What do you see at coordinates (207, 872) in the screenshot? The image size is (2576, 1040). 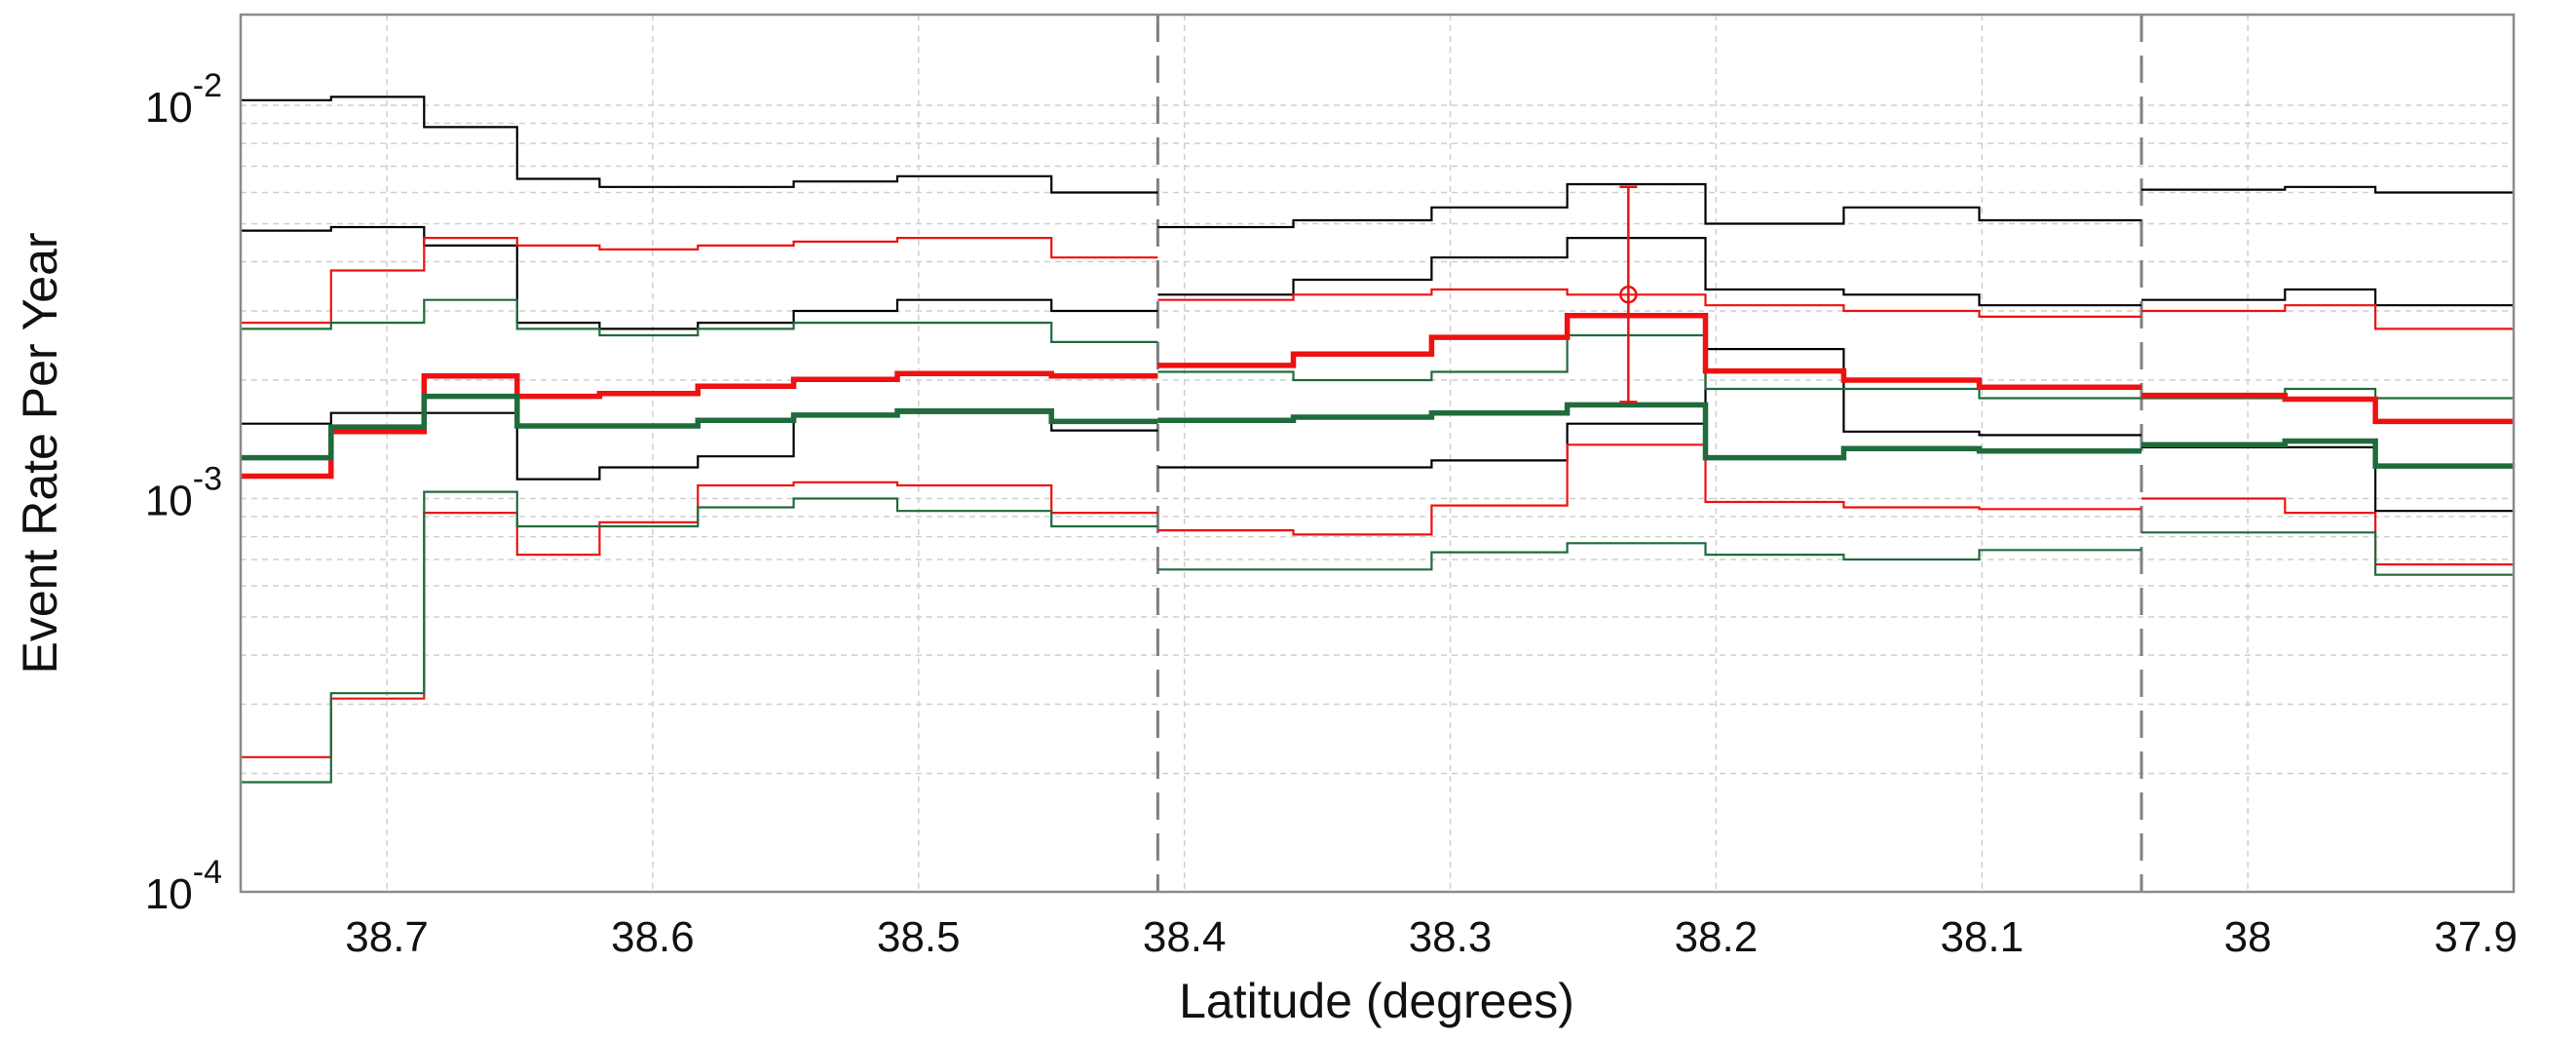 I see `y-tick-exponent: -4` at bounding box center [207, 872].